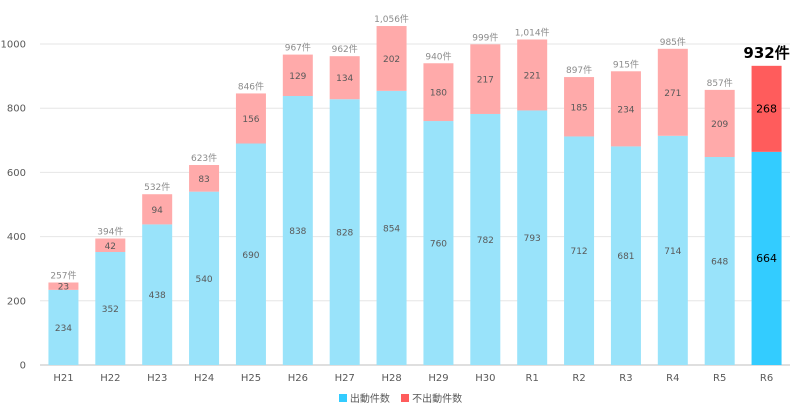 This screenshot has height=415, width=801. I want to click on legend-item-nondispatch: 不出動件数, so click(431, 397).